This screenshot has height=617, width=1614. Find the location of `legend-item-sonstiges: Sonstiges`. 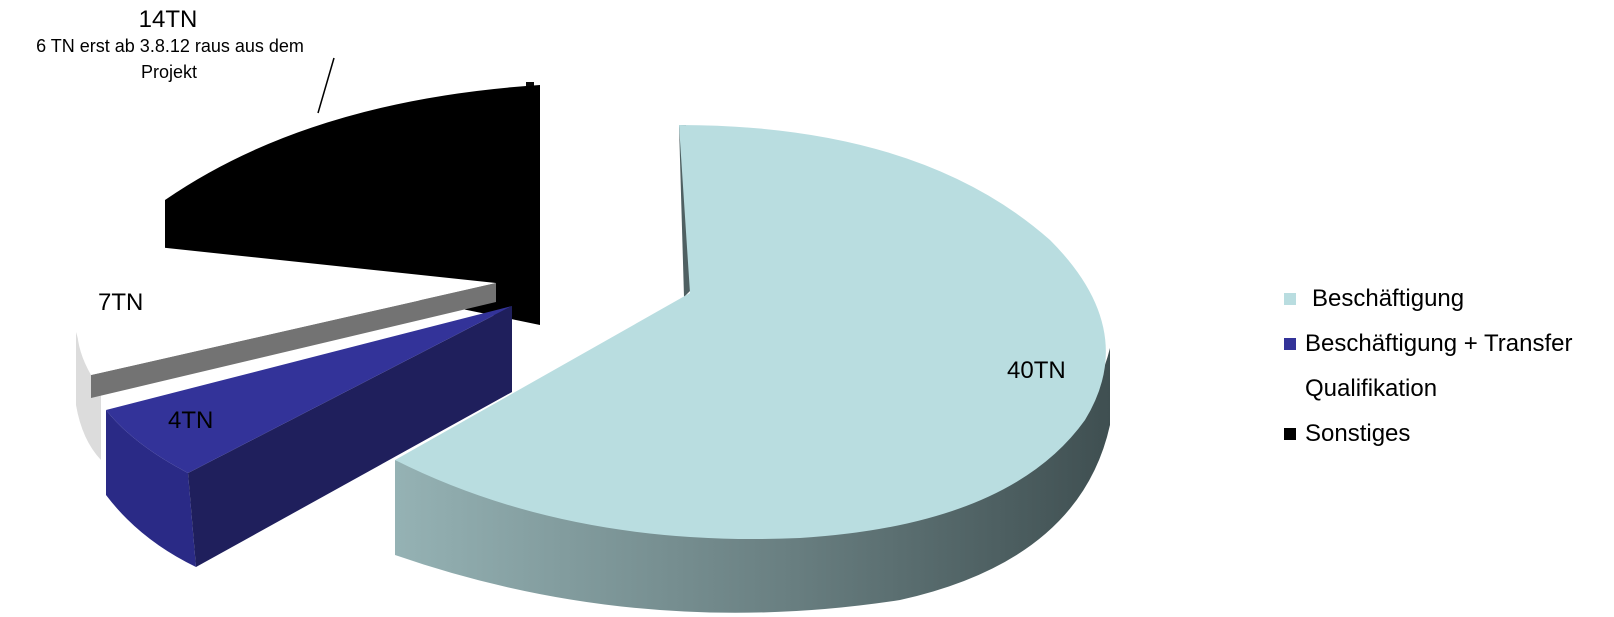

legend-item-sonstiges: Sonstiges is located at coordinates (1449, 441).